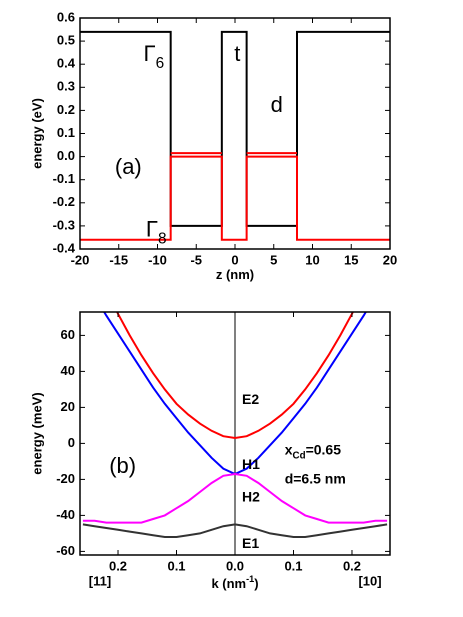 Image resolution: width=463 pixels, height=617 pixels. I want to click on text-part: t, so click(237, 53).